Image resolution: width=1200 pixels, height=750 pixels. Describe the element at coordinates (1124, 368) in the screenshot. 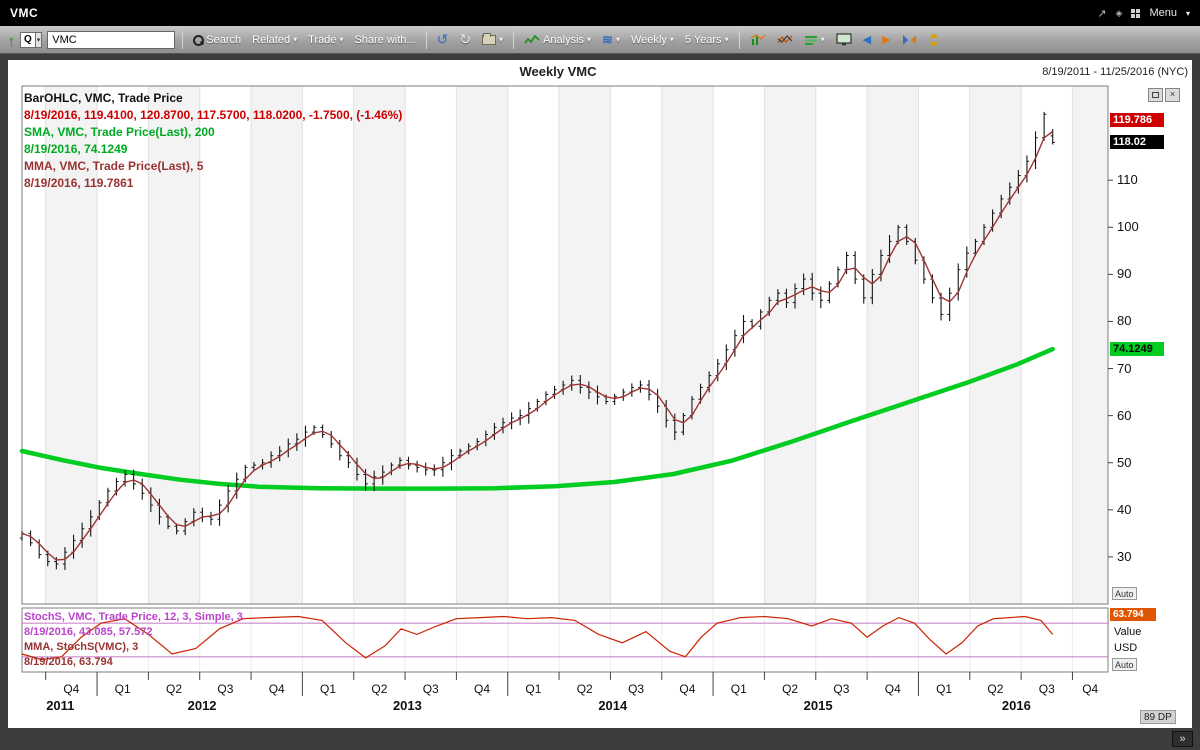

I see `y-tick-label: 70` at that location.